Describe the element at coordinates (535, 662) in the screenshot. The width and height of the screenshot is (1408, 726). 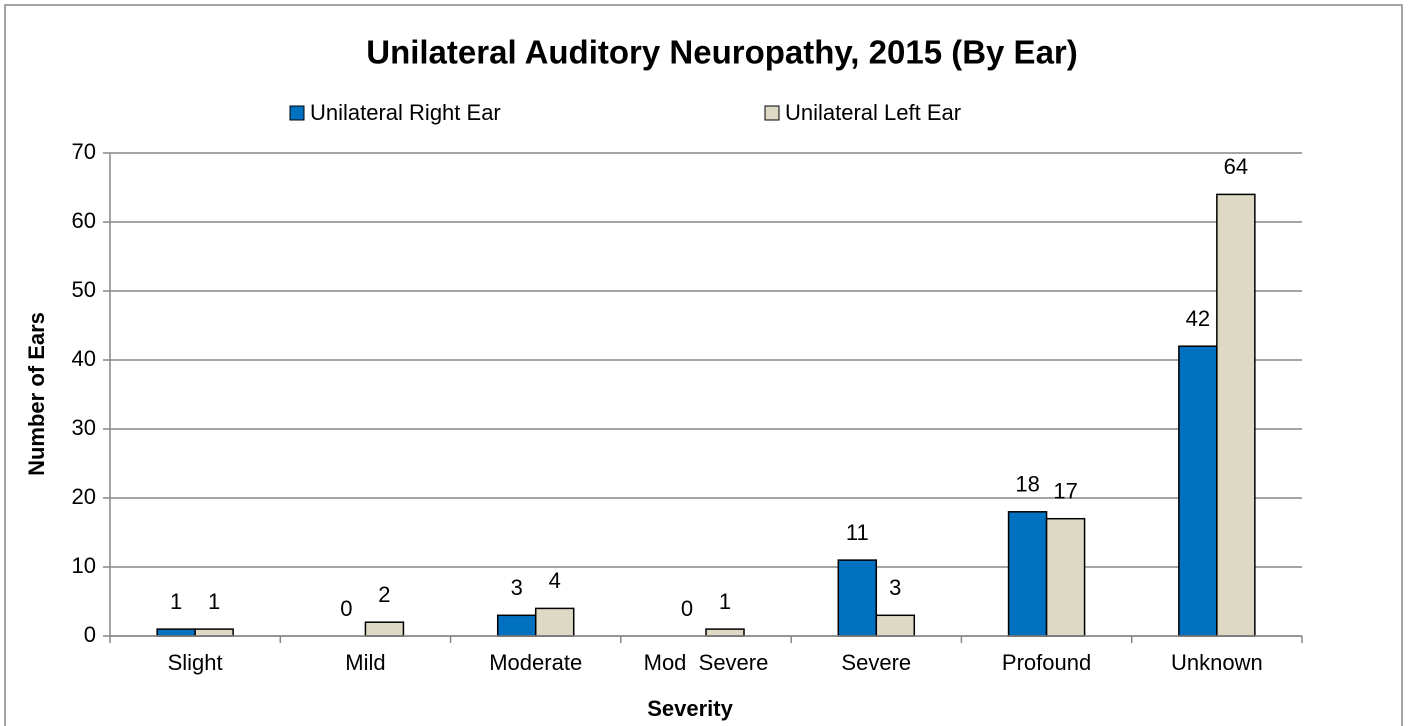
I see `x-tick-label: Moderate` at that location.